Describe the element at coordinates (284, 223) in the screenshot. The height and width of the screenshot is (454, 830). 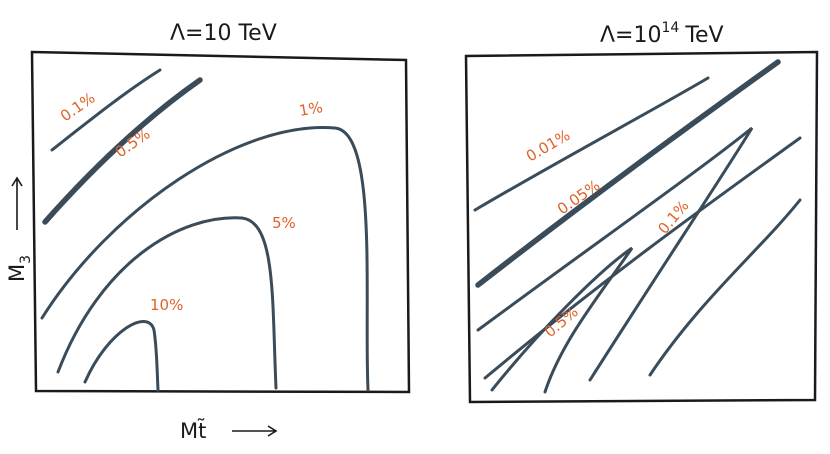
I see `contour-label: 5%` at that location.